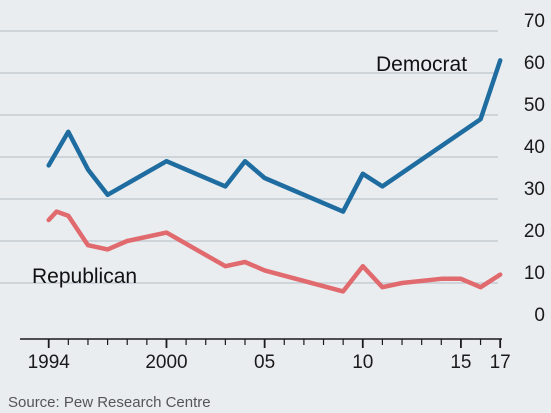 The image size is (551, 413). What do you see at coordinates (500, 362) in the screenshot?
I see `x-tick-label: 17` at bounding box center [500, 362].